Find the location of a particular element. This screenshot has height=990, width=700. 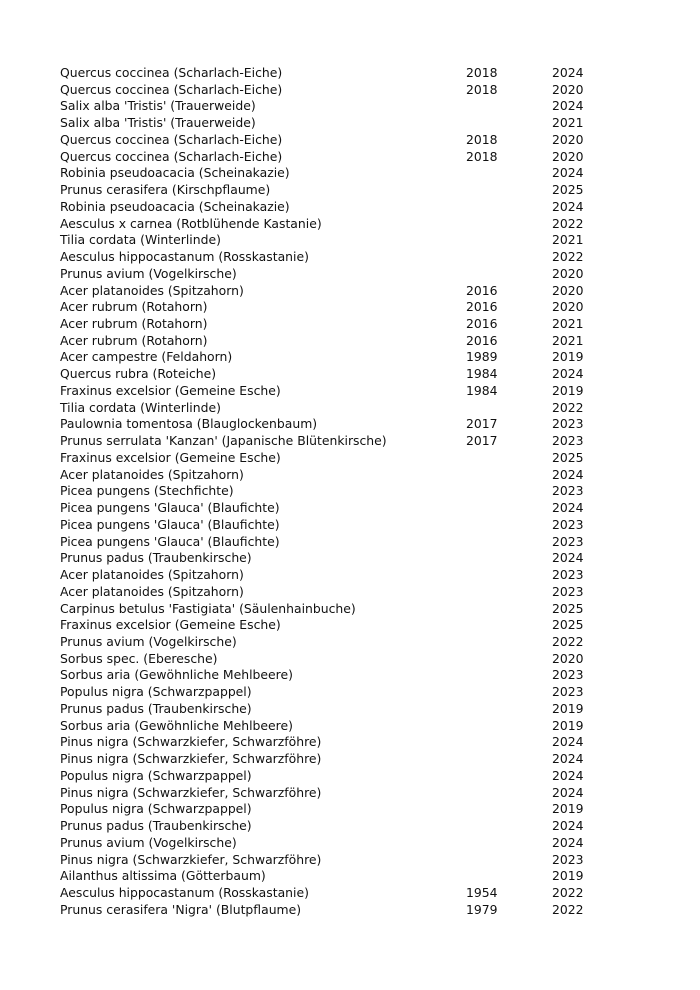

tree-species: Prunus cerasifera (Kirschpflaume) is located at coordinates (165, 190).